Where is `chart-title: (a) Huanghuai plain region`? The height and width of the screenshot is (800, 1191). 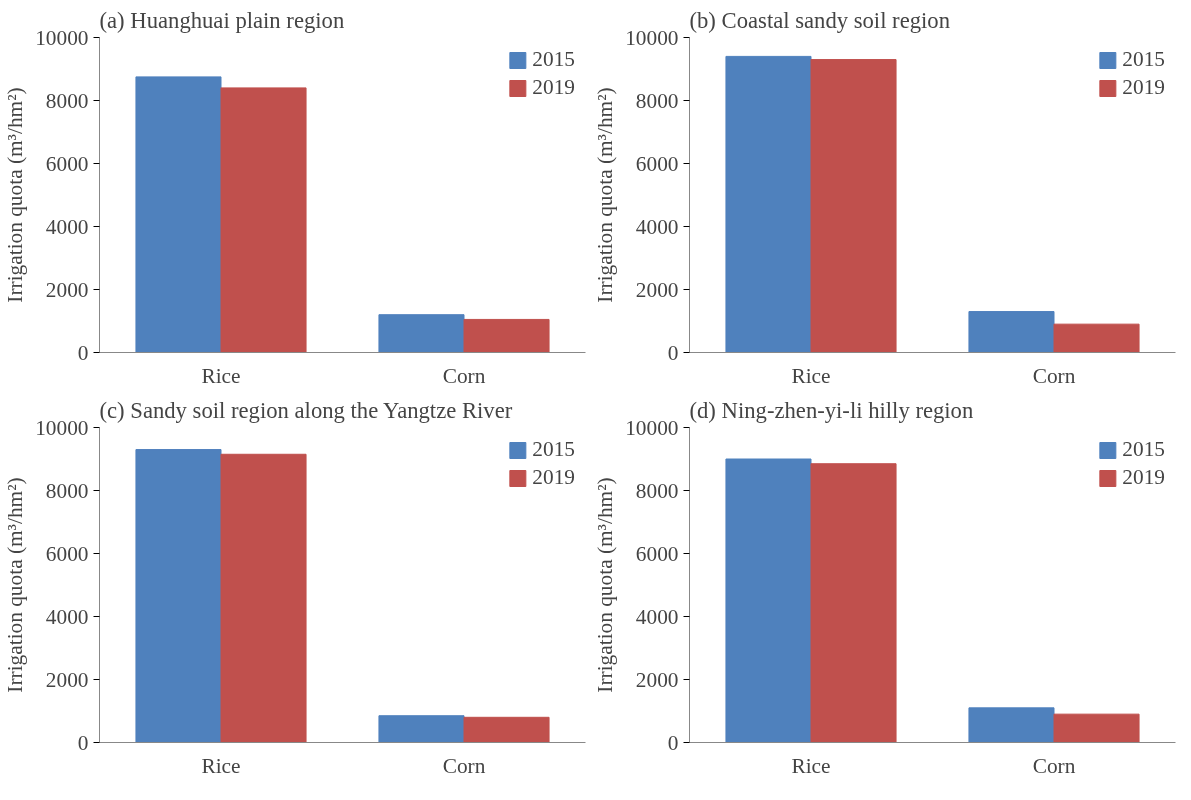
chart-title: (a) Huanghuai plain region is located at coordinates (222, 20).